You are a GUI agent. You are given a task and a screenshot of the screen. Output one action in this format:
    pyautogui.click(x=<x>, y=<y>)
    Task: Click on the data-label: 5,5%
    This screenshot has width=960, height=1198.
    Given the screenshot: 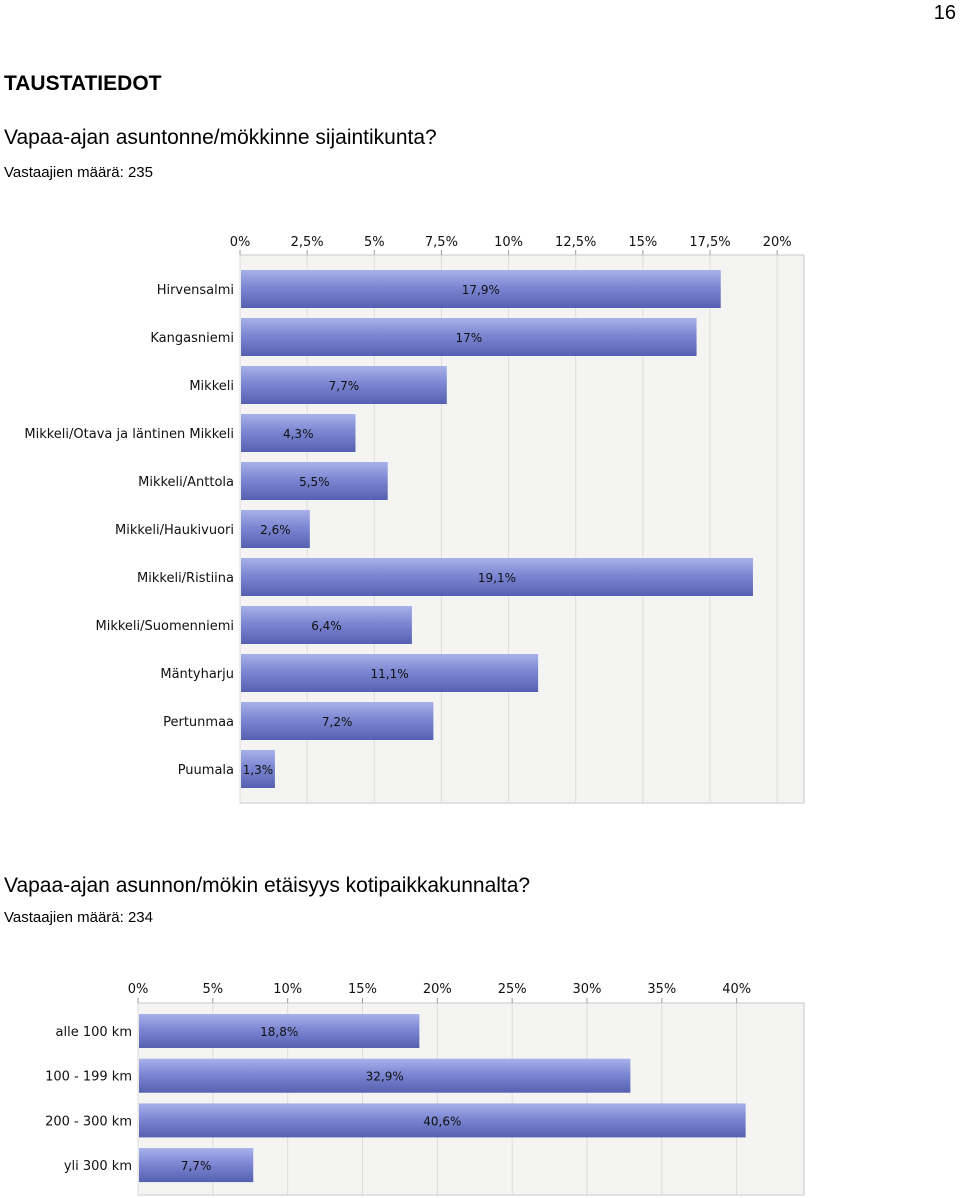 What is the action you would take?
    pyautogui.click(x=314, y=482)
    